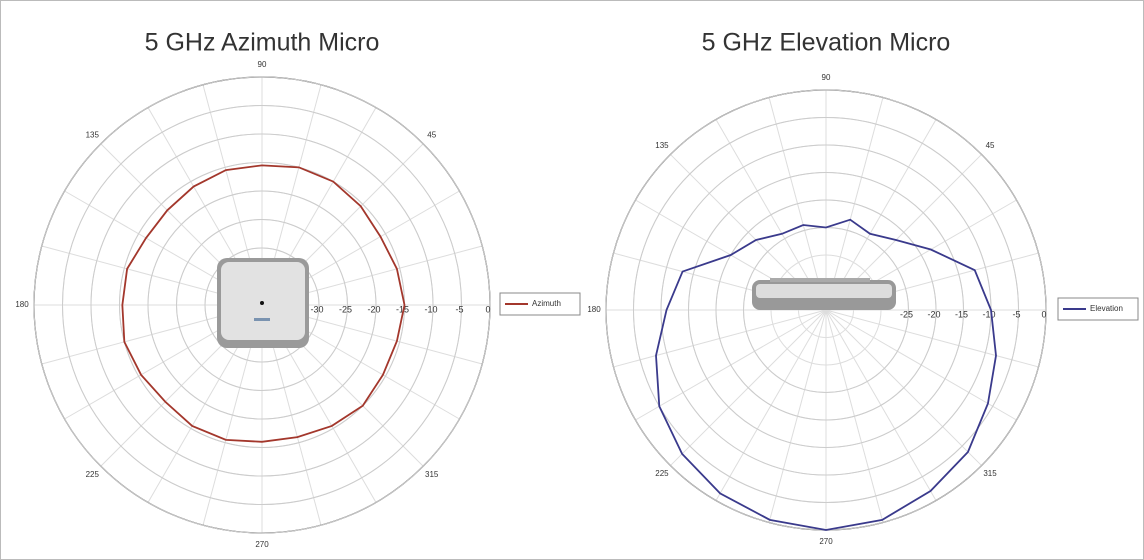  What do you see at coordinates (826, 43) in the screenshot?
I see `chart-title: 5 GHz Elevation Micro` at bounding box center [826, 43].